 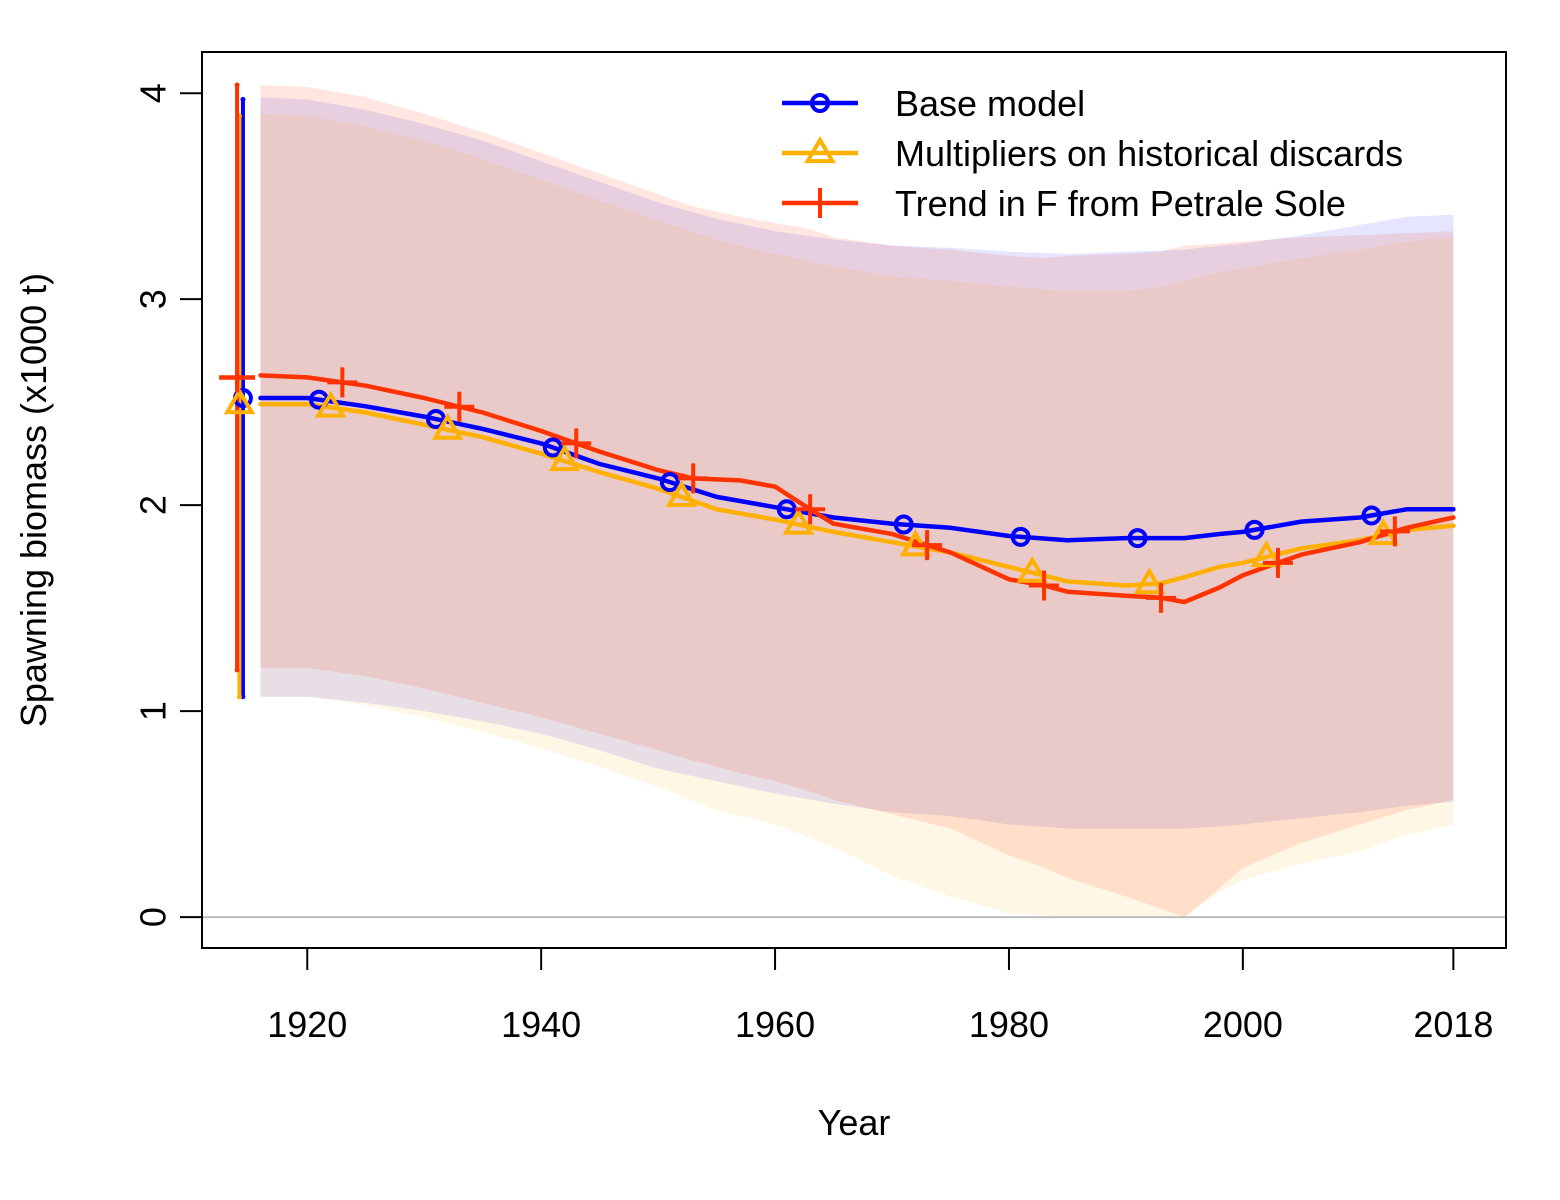 I want to click on x-tick-label-1980: 1980, so click(x=1009, y=1024).